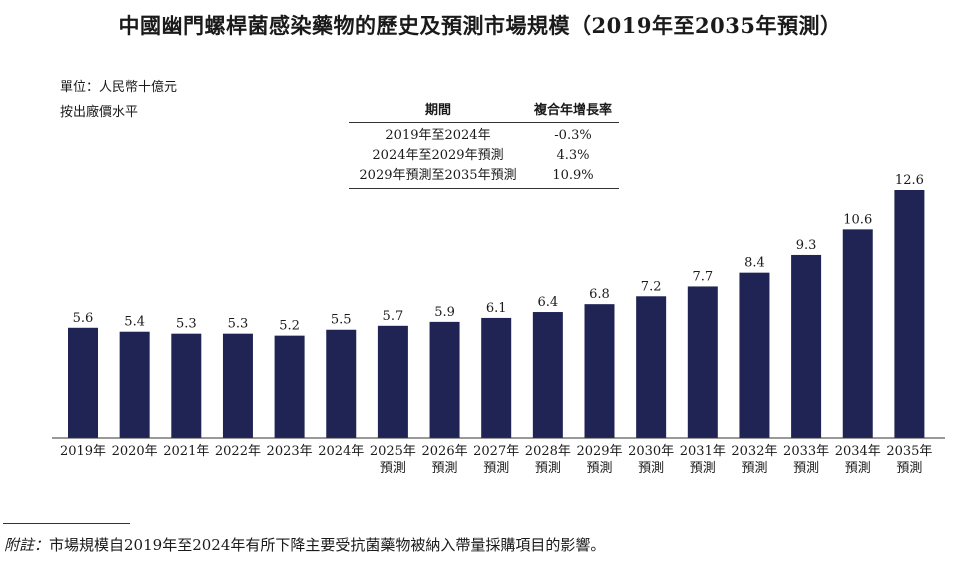 This screenshot has height=569, width=960. Describe the element at coordinates (909, 451) in the screenshot. I see `x-tick-label: 2035年` at that location.